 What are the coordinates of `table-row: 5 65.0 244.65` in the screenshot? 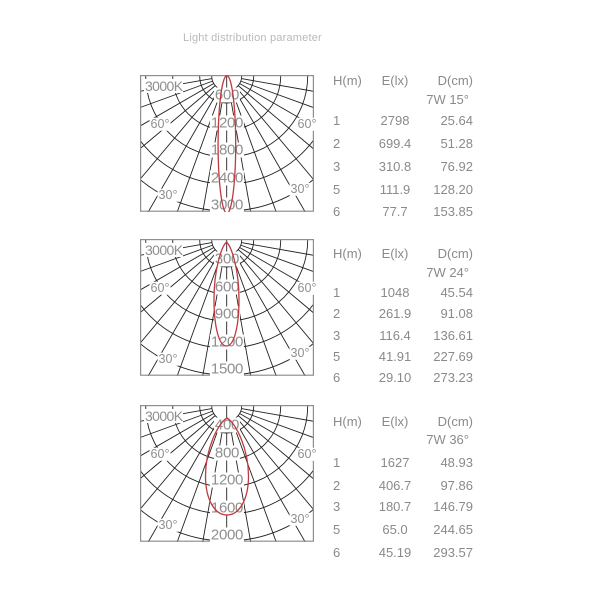 It's located at (403, 530).